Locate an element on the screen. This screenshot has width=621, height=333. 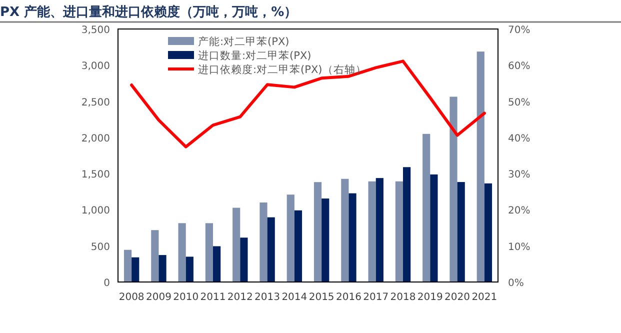
y2-tick-label: 10% is located at coordinates (519, 247).